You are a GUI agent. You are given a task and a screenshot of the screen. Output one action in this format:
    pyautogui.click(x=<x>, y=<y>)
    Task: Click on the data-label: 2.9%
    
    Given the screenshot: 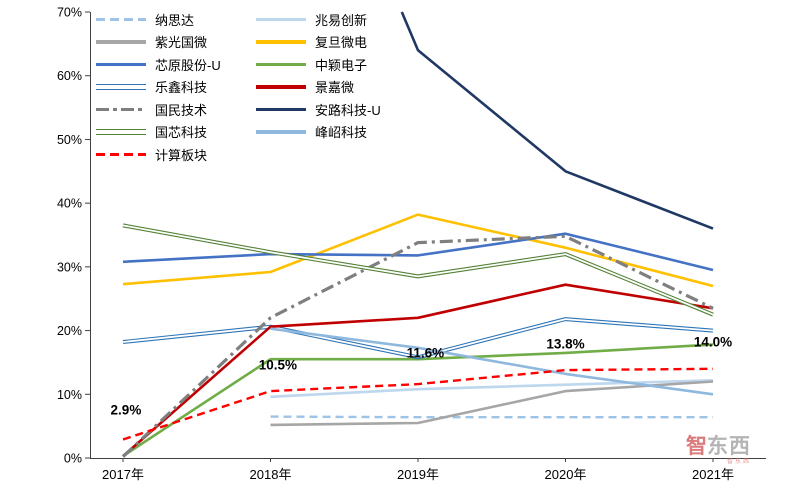 What is the action you would take?
    pyautogui.click(x=126, y=410)
    